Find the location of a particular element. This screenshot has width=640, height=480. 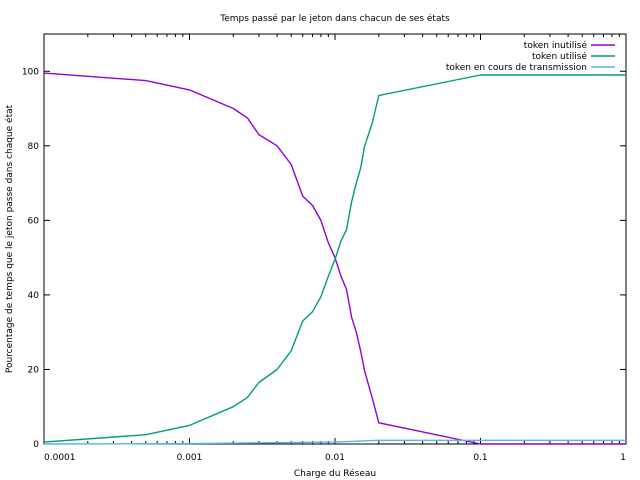

y-tick-label: 80 is located at coordinates (34, 147).